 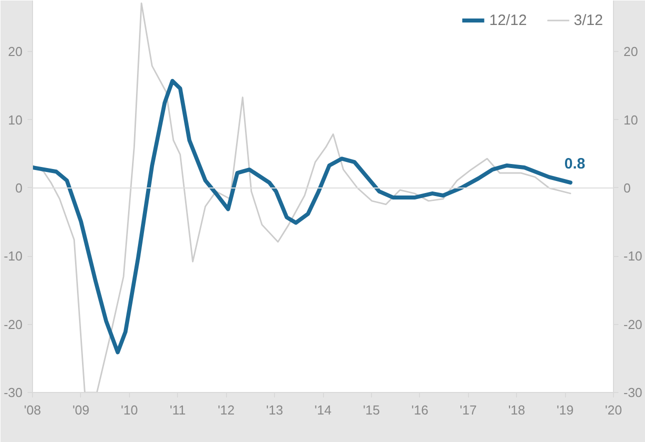 I want to click on x-tick-label: '11, so click(x=178, y=410).